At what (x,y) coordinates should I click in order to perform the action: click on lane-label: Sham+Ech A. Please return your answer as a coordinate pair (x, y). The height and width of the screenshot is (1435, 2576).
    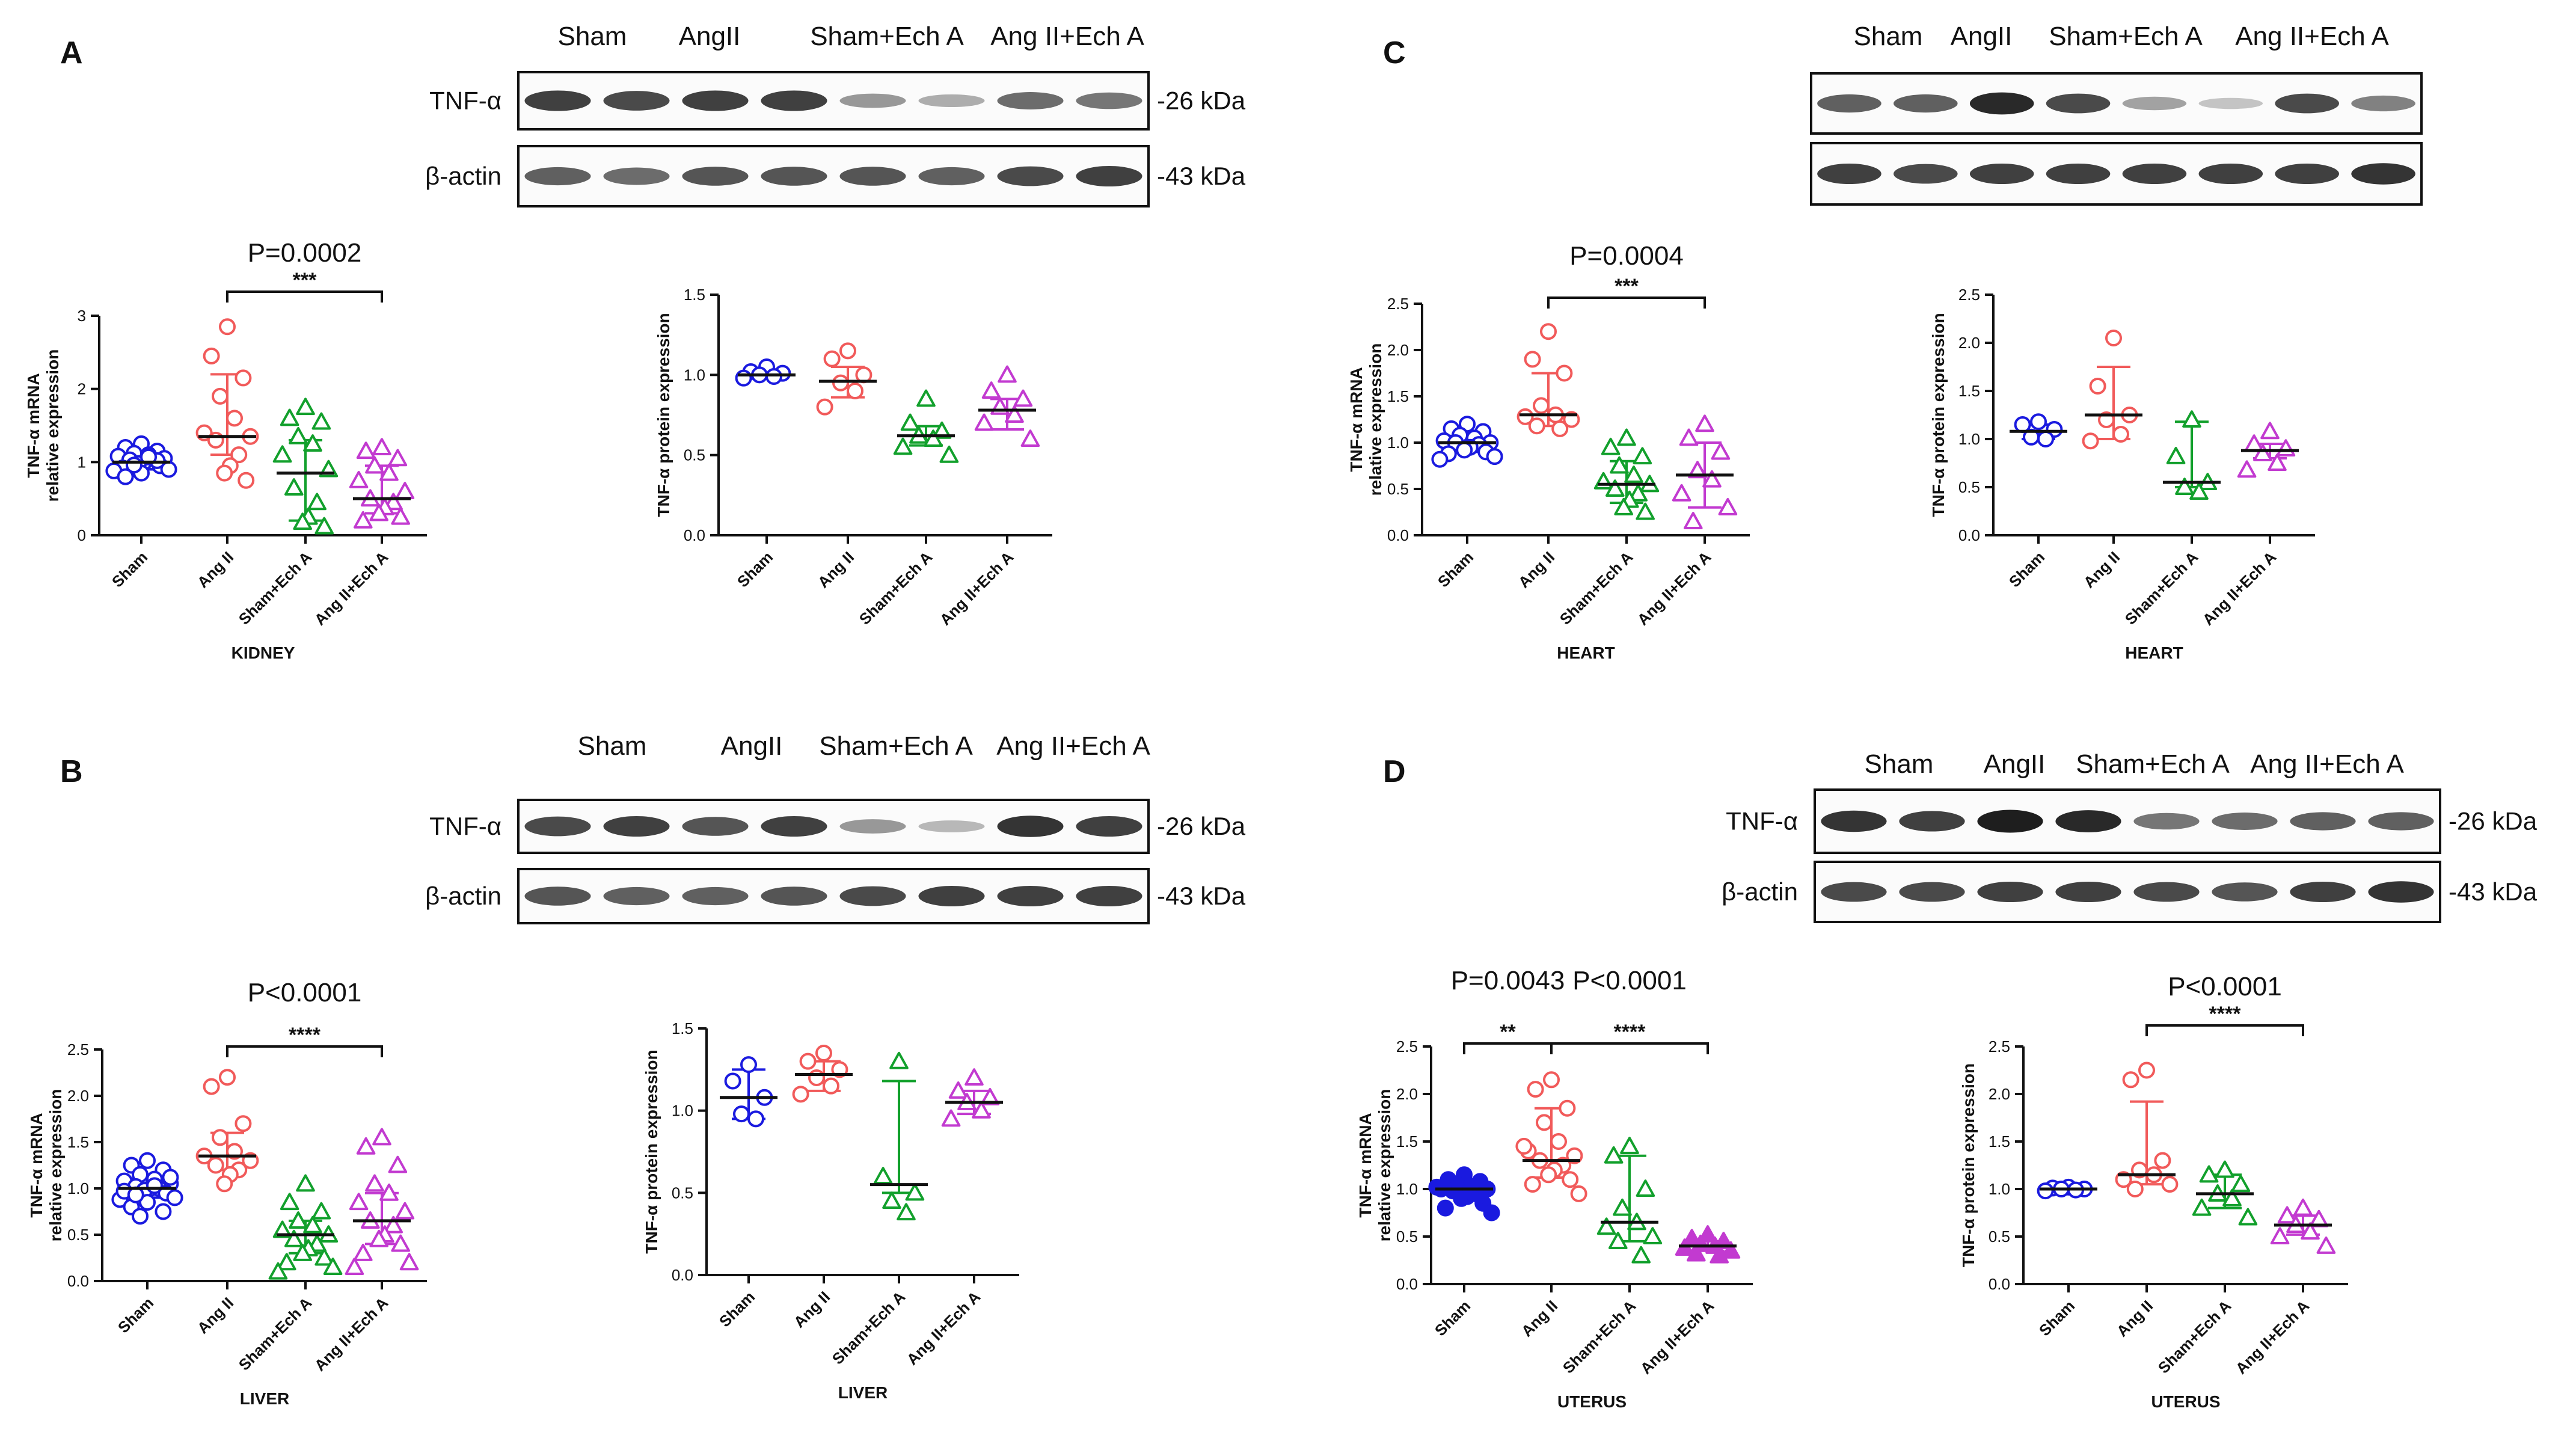
    Looking at the image, I should click on (896, 746).